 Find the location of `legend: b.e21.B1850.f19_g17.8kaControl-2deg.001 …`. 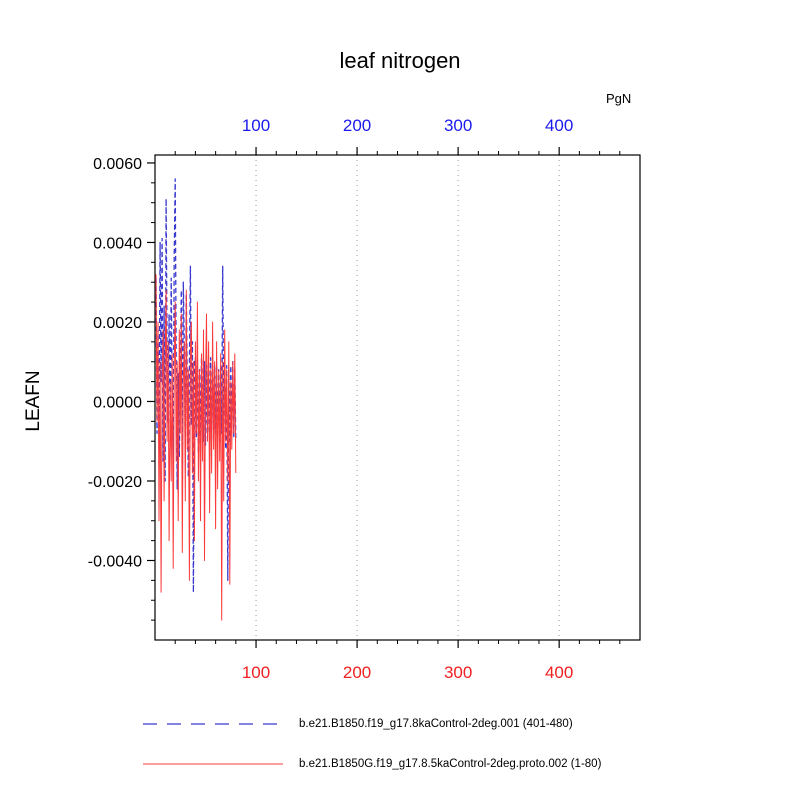

legend: b.e21.B1850.f19_g17.8kaControl-2deg.001 … is located at coordinates (453, 744).